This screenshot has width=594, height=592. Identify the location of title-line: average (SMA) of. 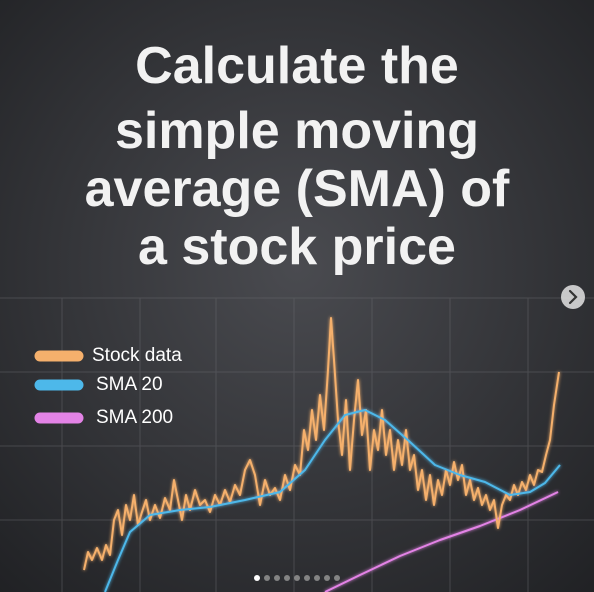
(297, 189).